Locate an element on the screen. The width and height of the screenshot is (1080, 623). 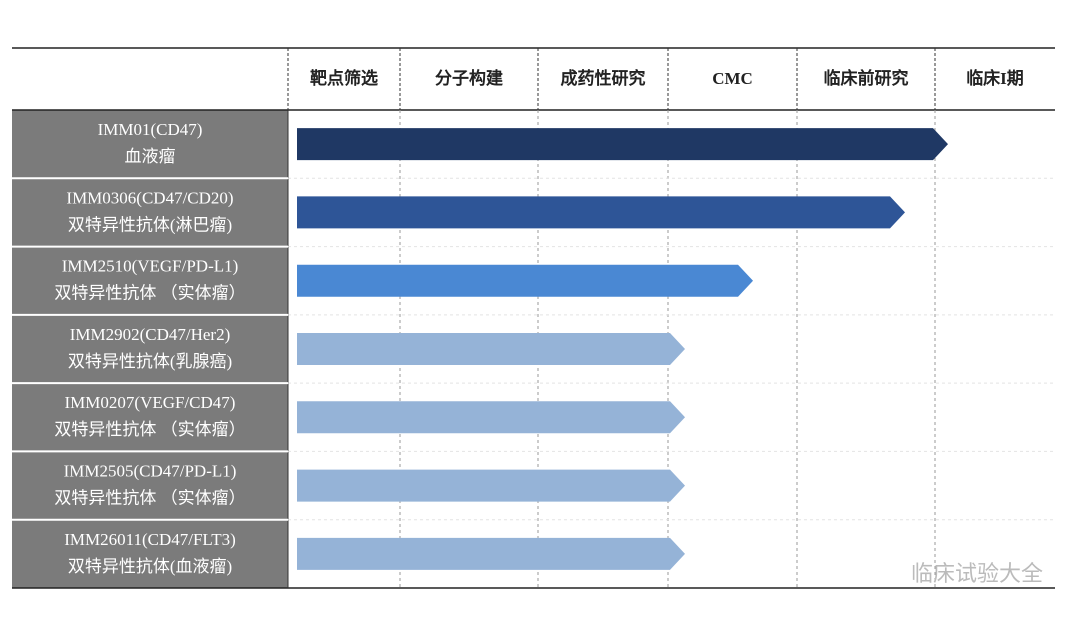
candidate-name: IMM01(CD47) is located at coordinates (150, 129).